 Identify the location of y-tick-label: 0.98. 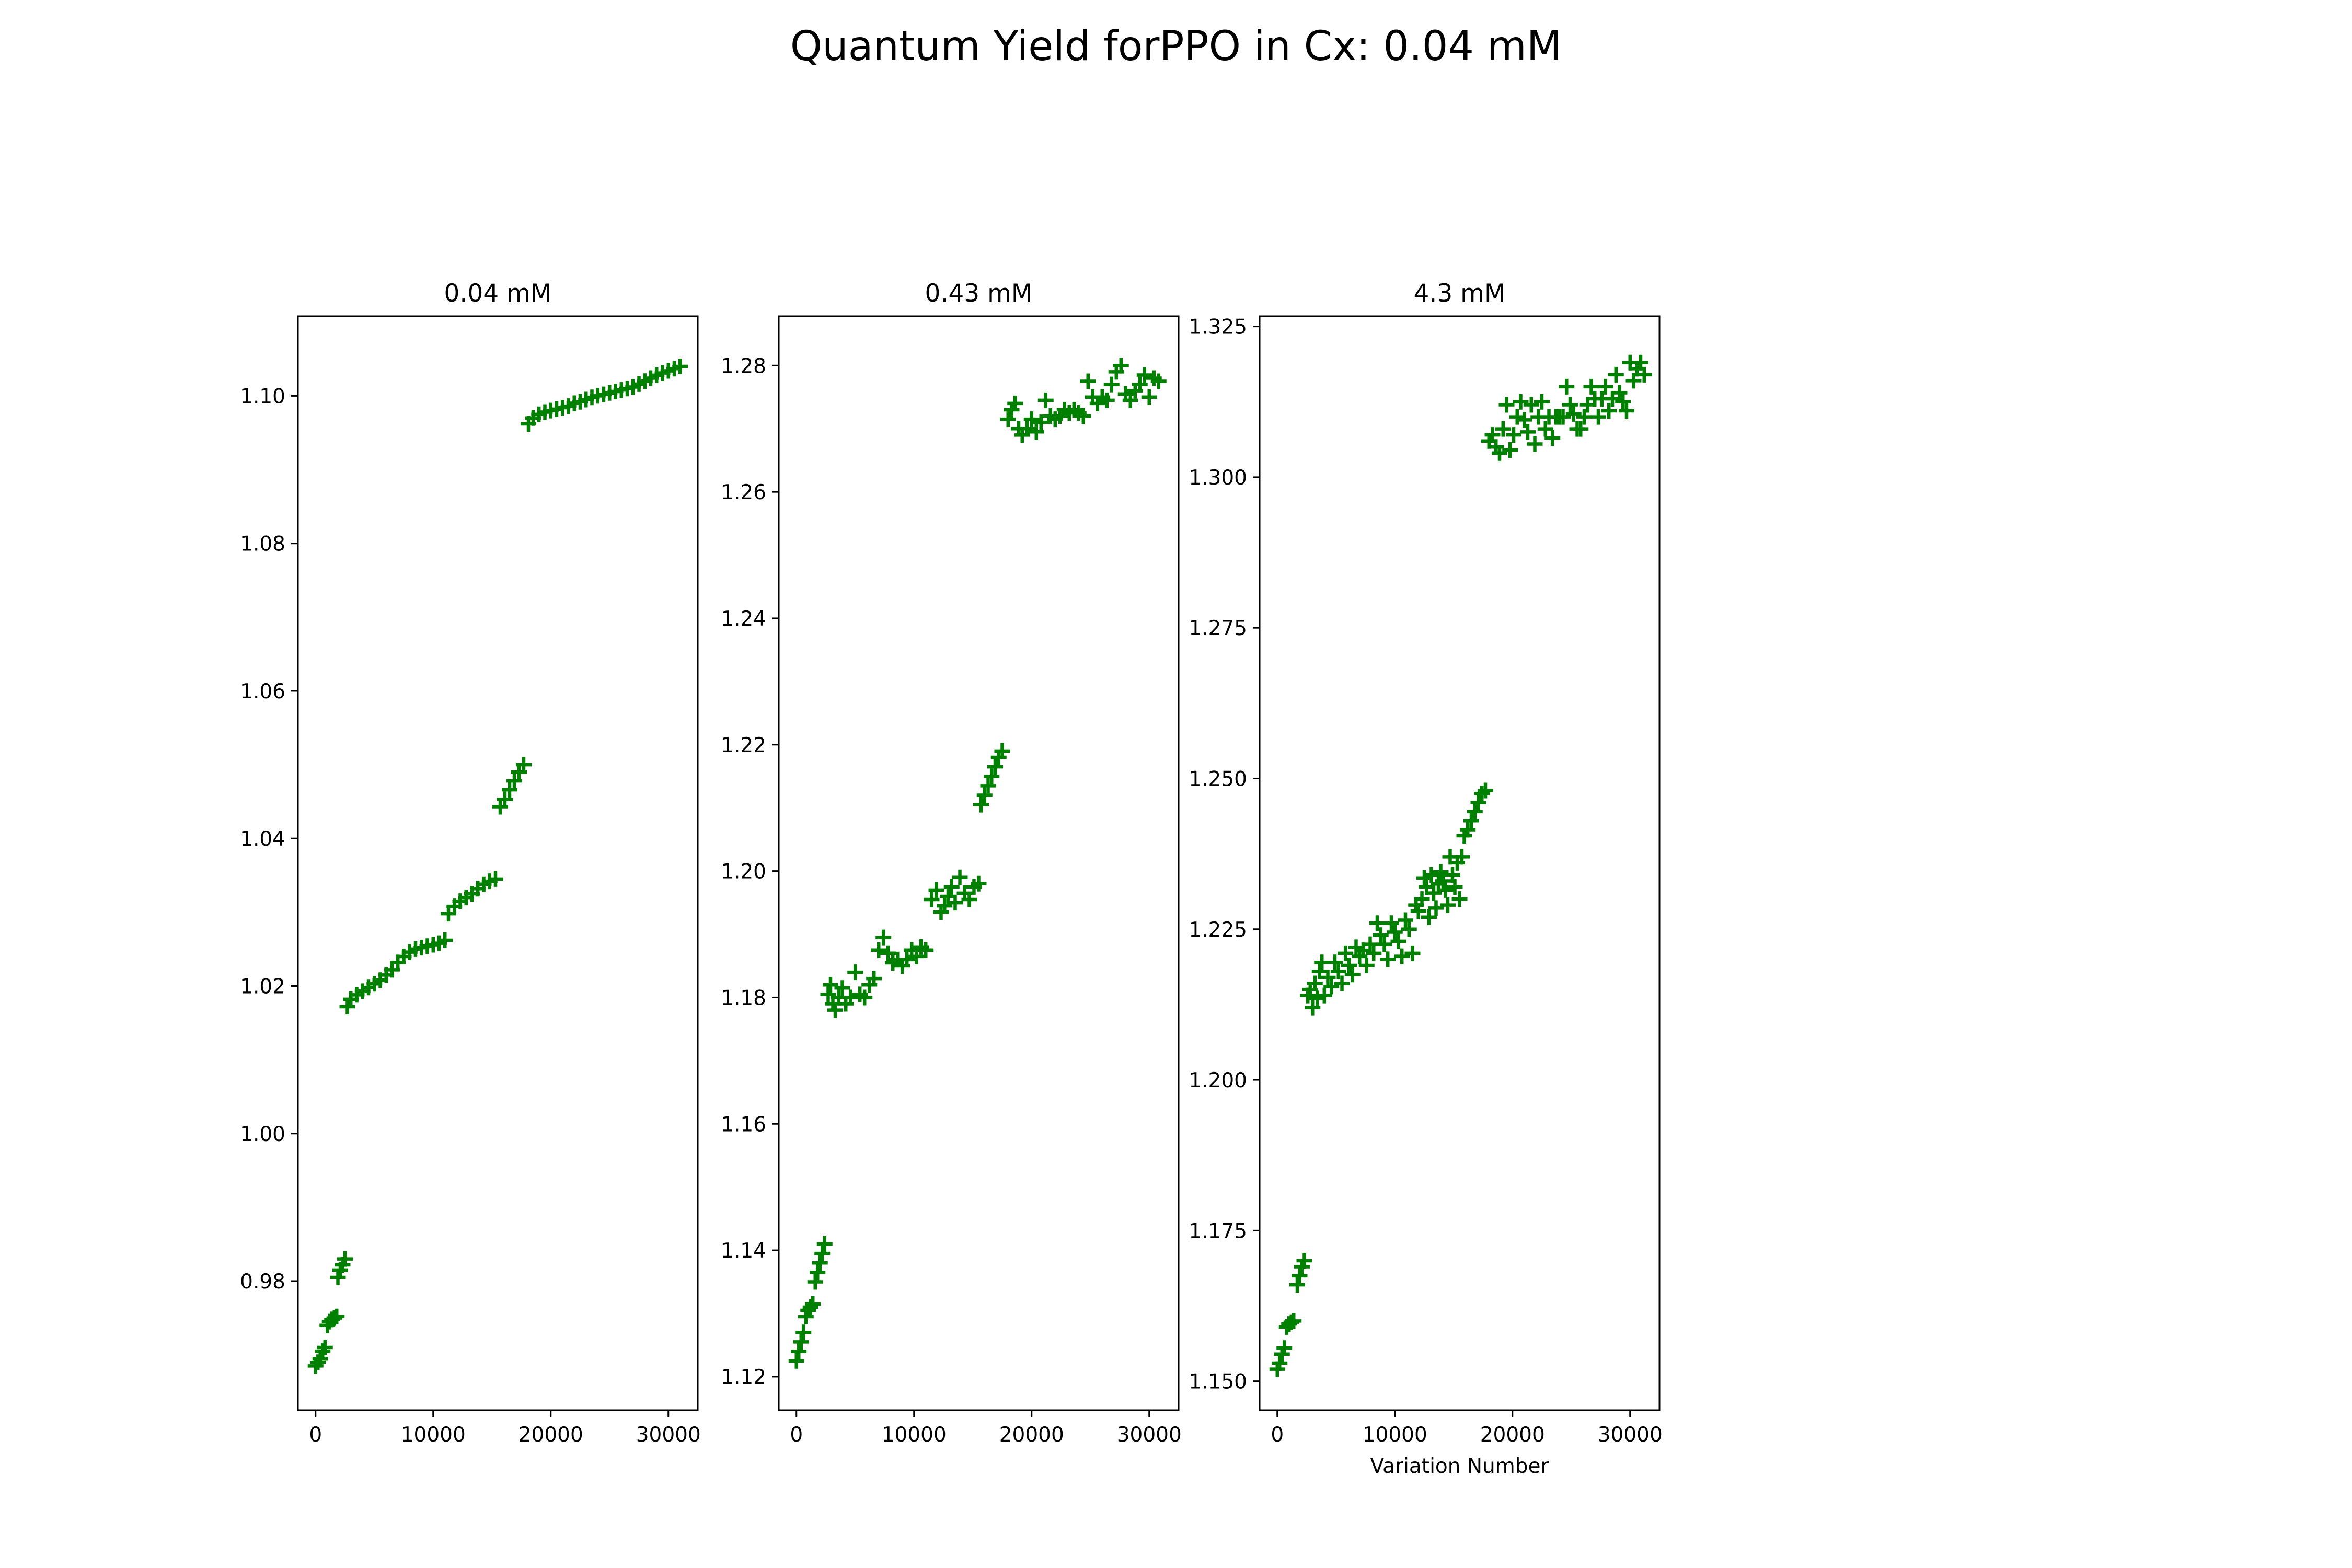
(262, 1282).